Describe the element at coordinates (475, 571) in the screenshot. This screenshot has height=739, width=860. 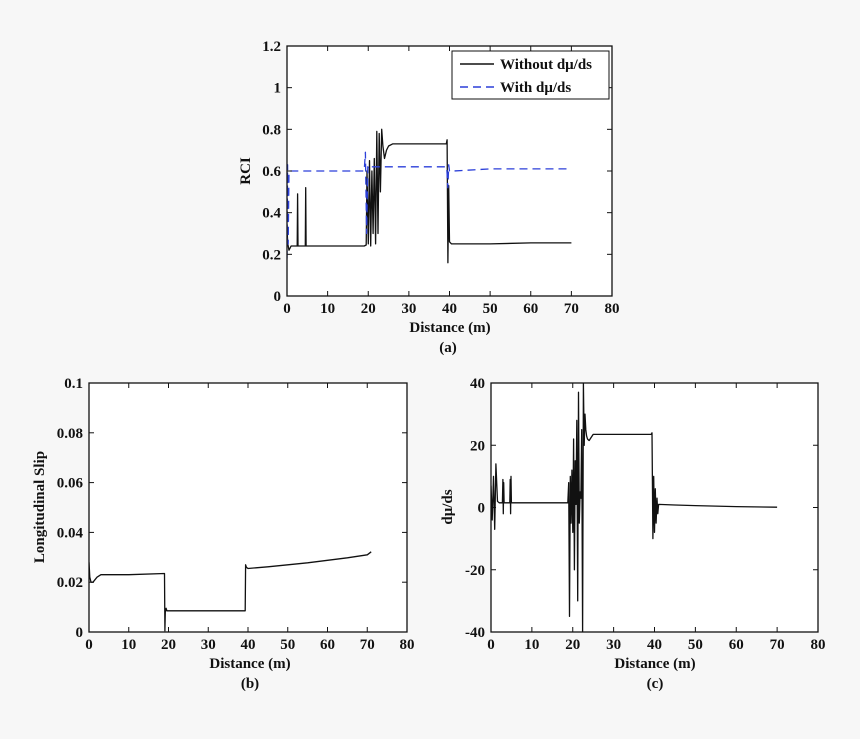
I see `y-tick-label: -20` at that location.